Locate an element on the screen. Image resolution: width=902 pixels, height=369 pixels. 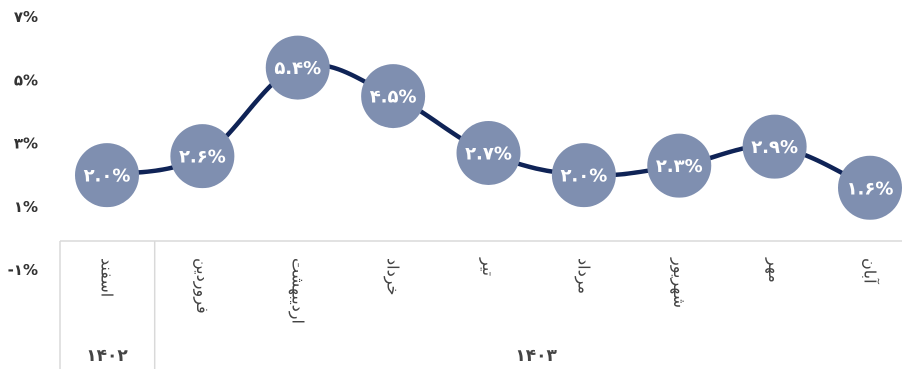
category-label: اردیبهشت is located at coordinates (297, 291).